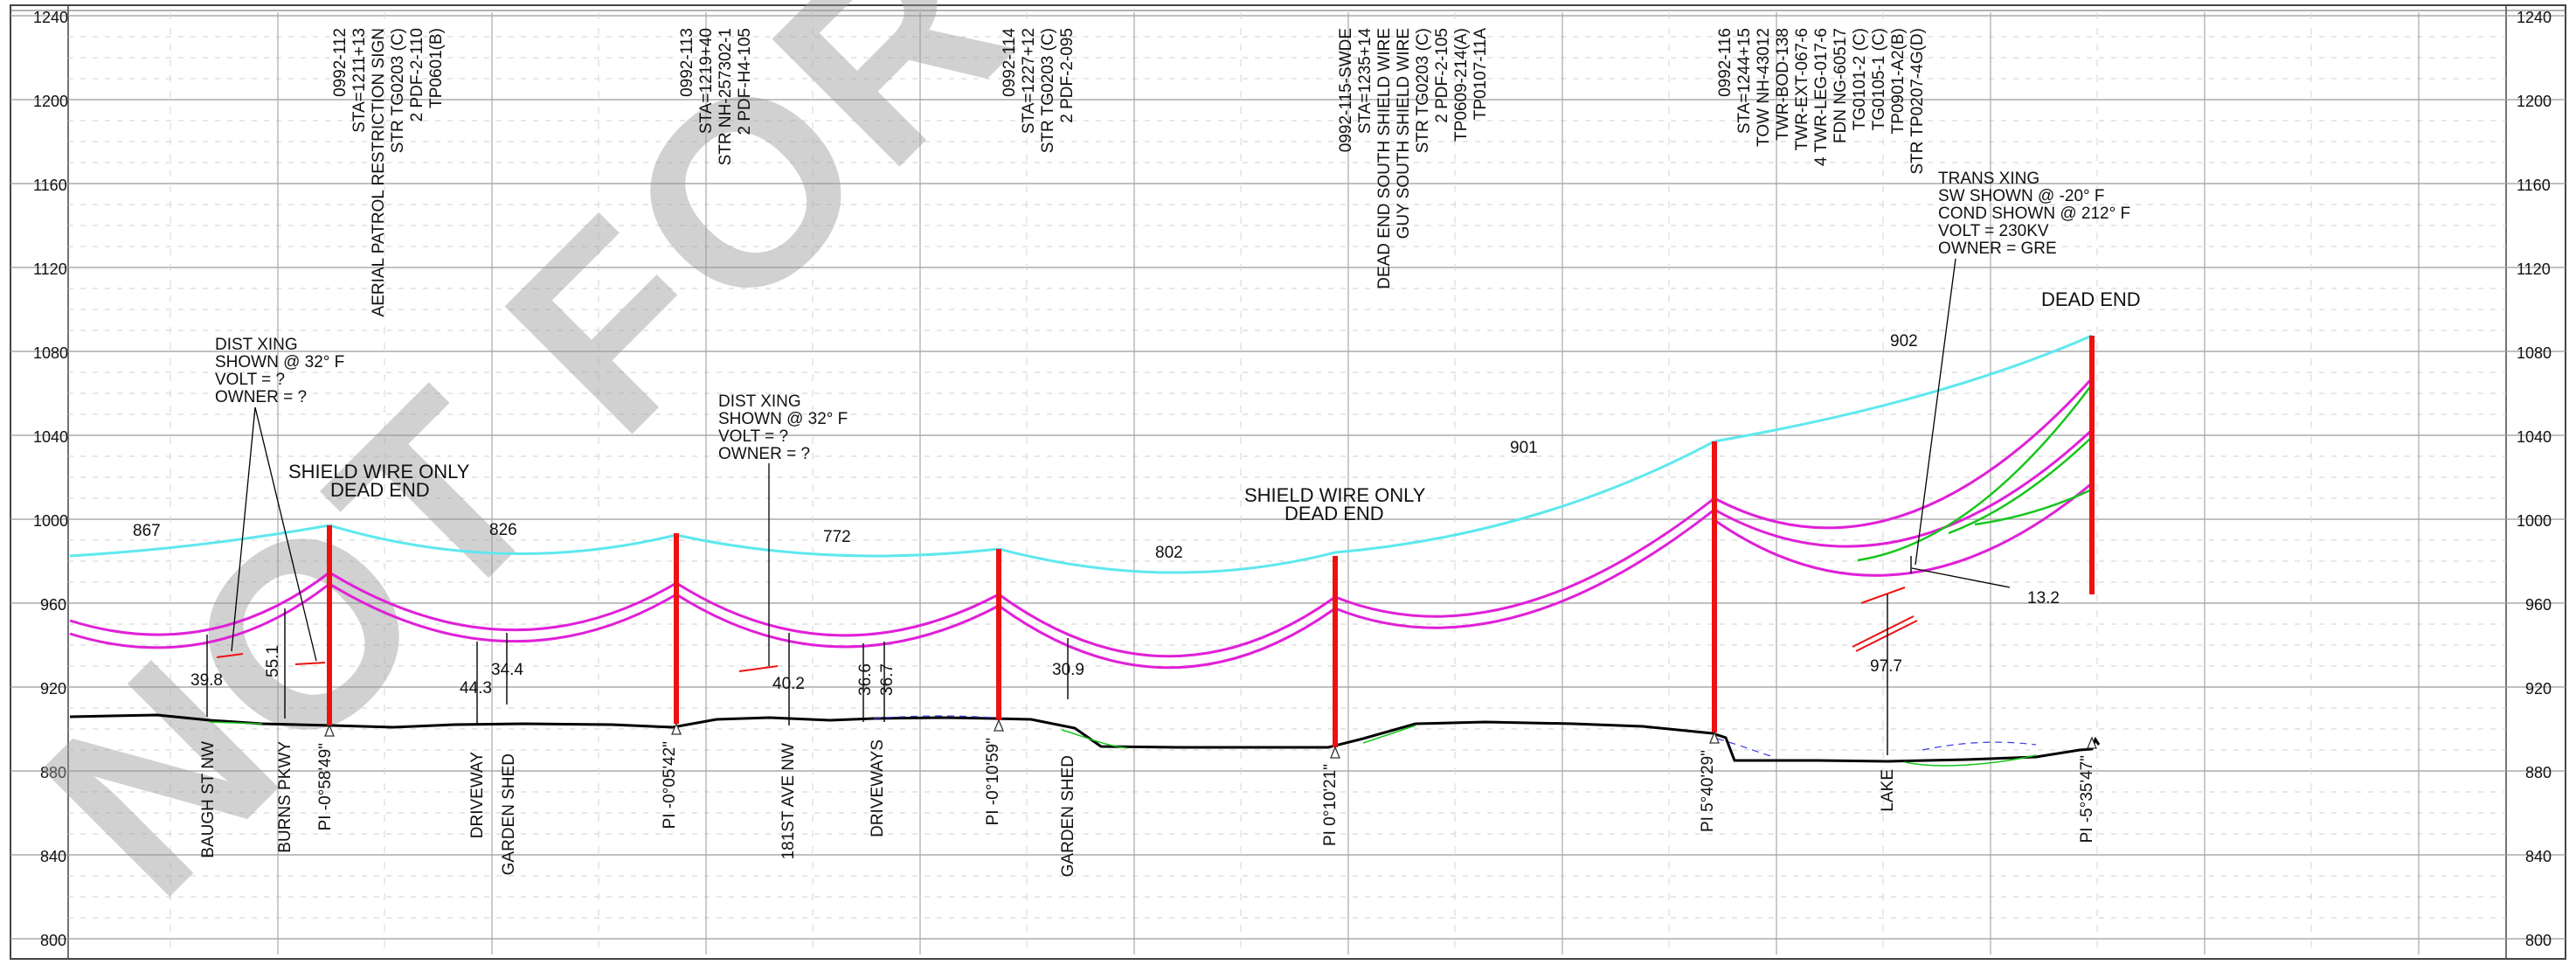 This screenshot has width=2576, height=965. I want to click on svg-text: TG0105-1 (C), so click(1879, 79).